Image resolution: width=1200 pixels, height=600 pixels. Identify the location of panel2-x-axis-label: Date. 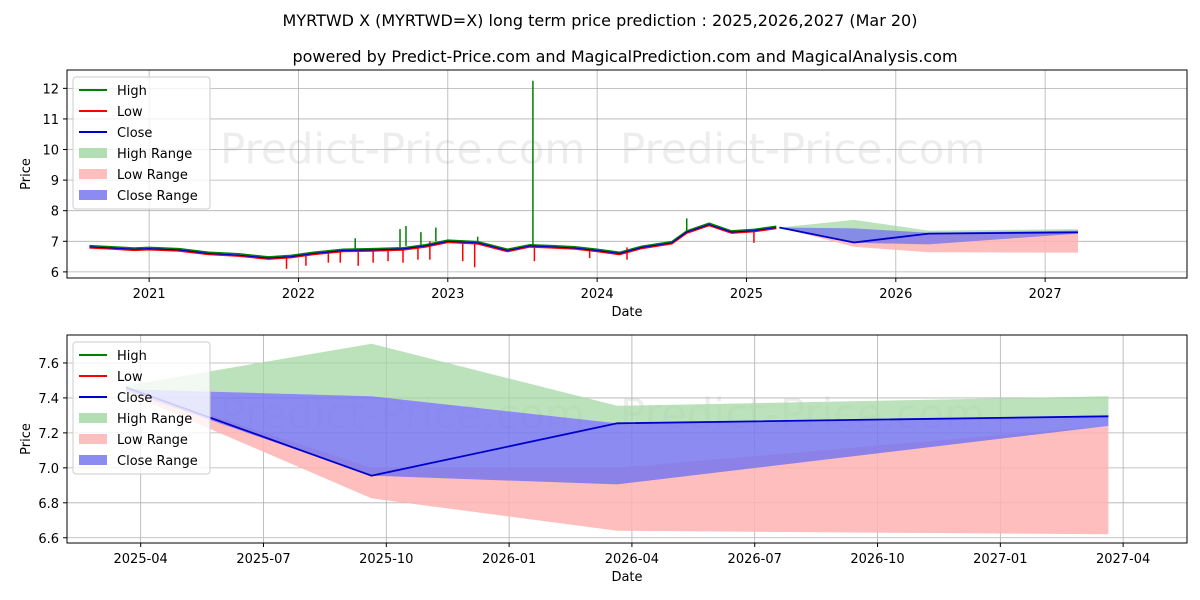
(626, 577).